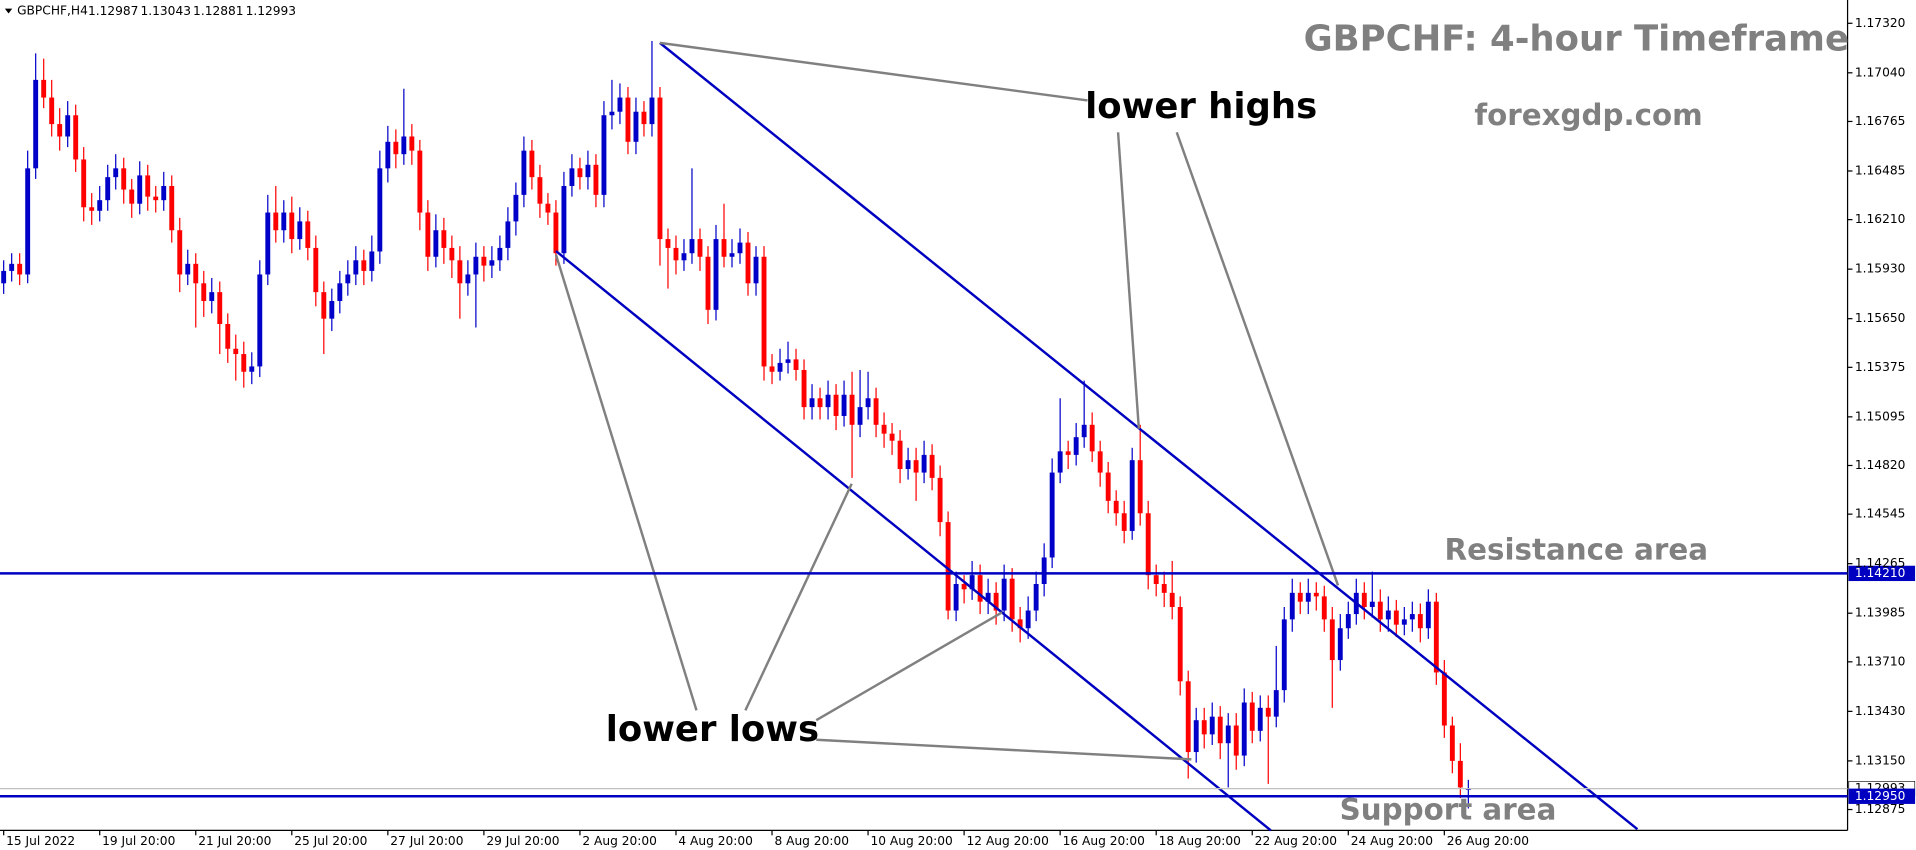 The height and width of the screenshot is (850, 1916). What do you see at coordinates (1880, 121) in the screenshot?
I see `y-tick-label: 1.16765` at bounding box center [1880, 121].